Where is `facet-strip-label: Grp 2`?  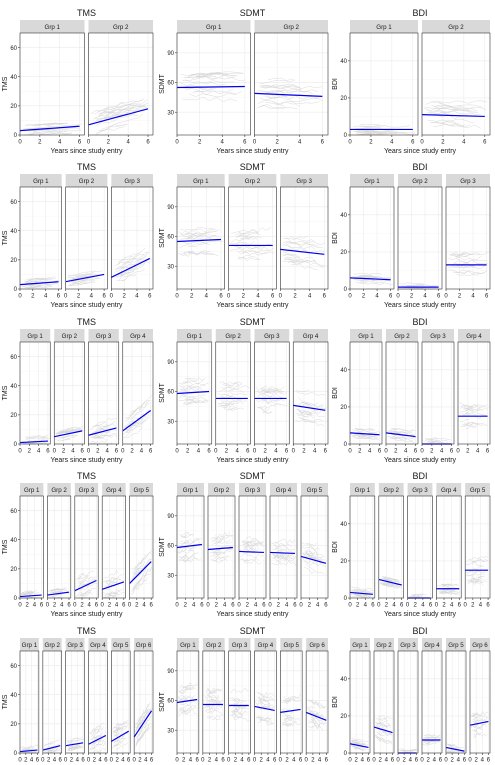
facet-strip-label: Grp 2 is located at coordinates (420, 181).